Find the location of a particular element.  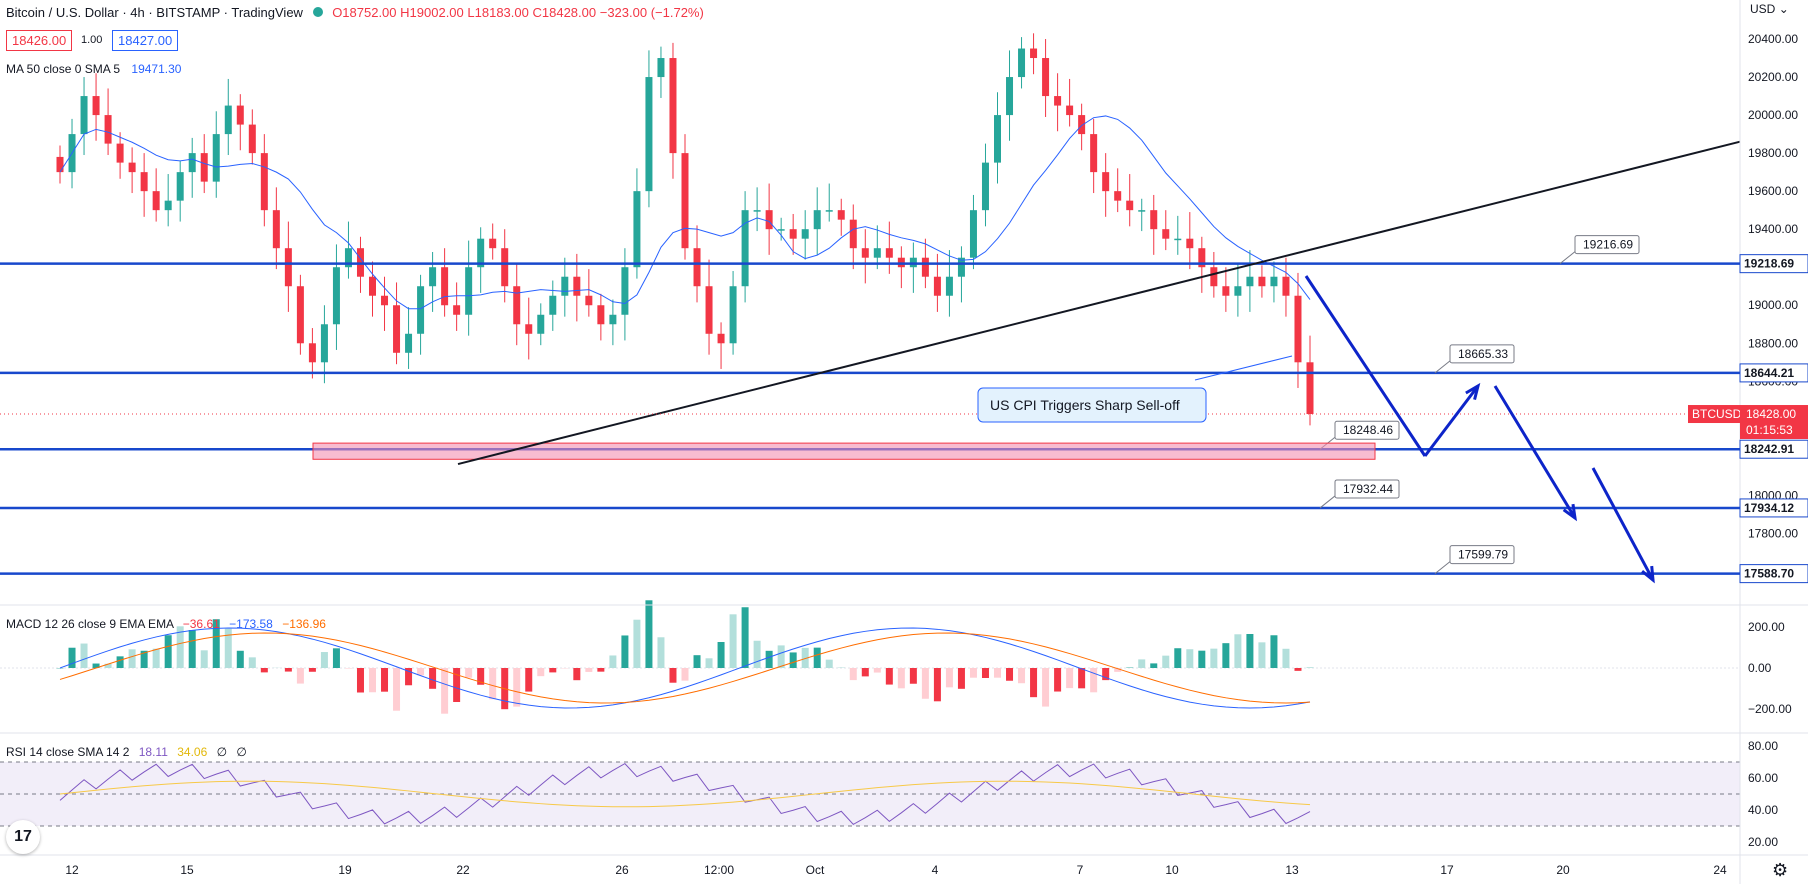

price-tick-label: 19000.00 is located at coordinates (1773, 305).